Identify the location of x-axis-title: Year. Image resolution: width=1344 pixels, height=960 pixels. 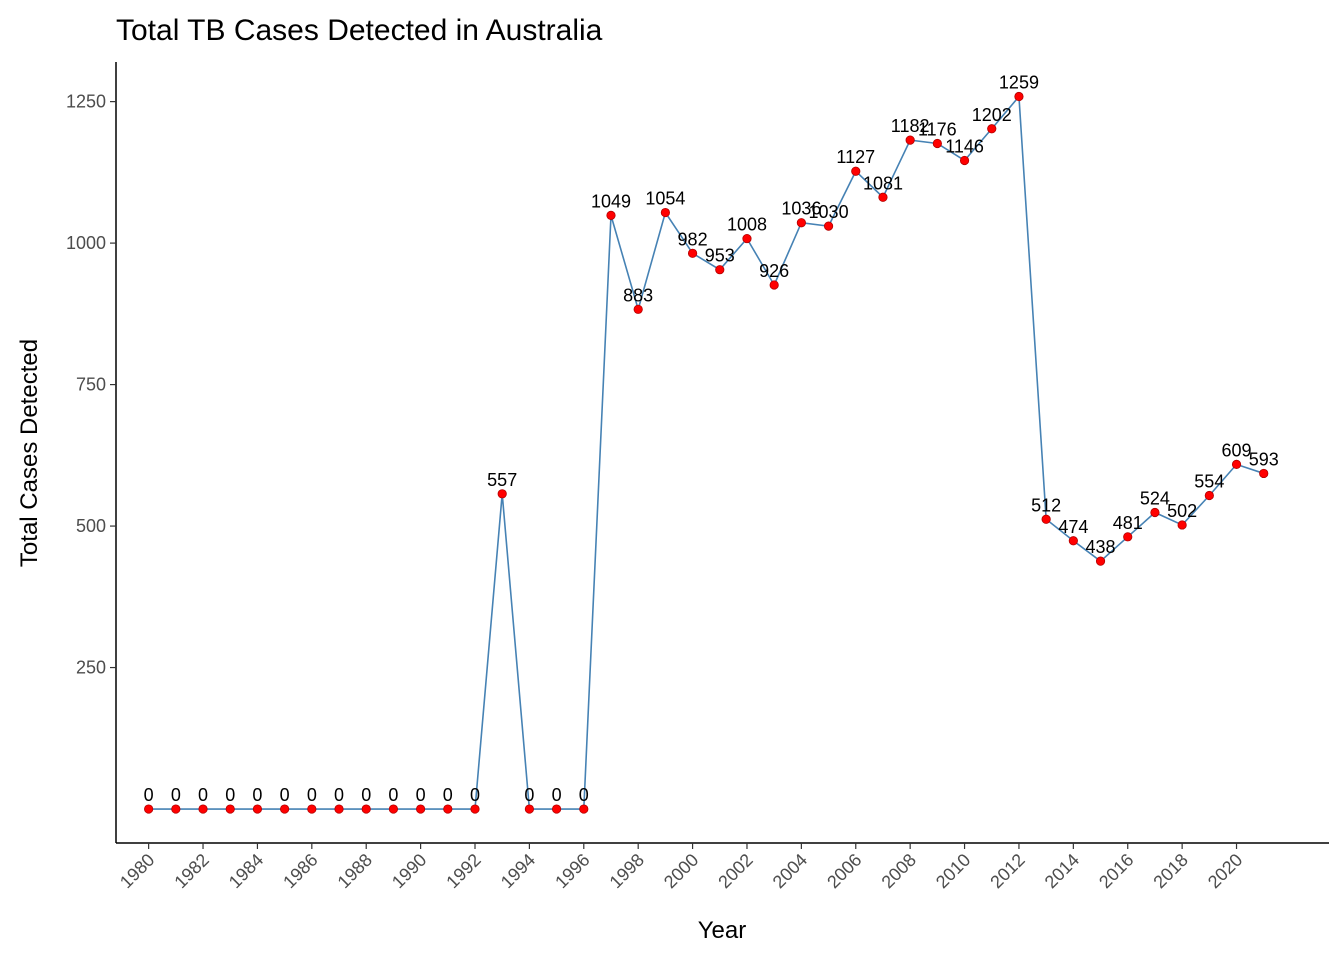
(722, 930).